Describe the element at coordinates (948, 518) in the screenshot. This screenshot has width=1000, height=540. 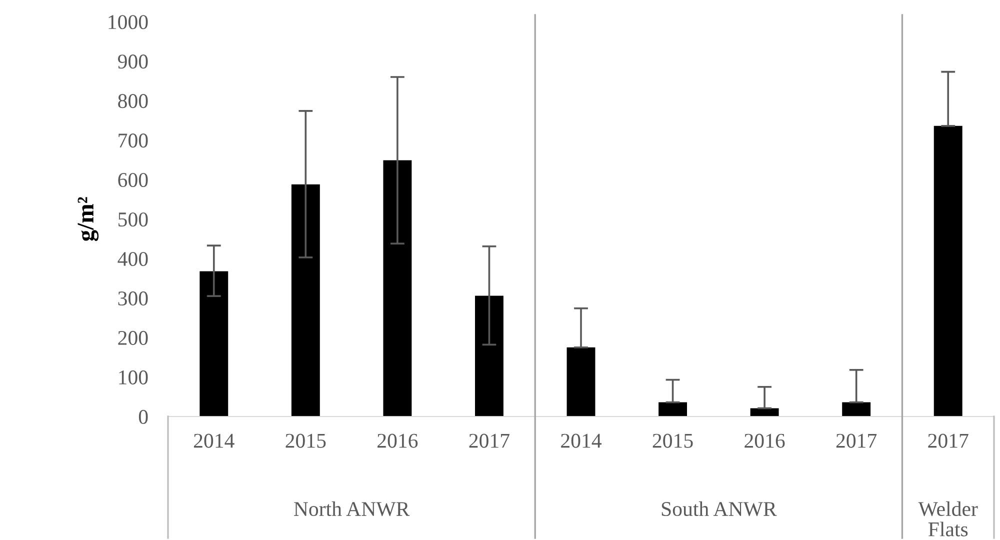
I see `text: Welder Flats` at that location.